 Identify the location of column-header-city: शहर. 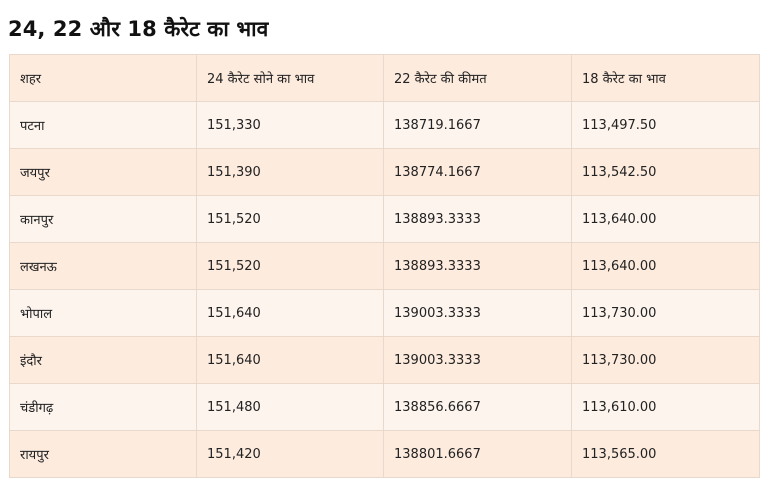
(103, 78).